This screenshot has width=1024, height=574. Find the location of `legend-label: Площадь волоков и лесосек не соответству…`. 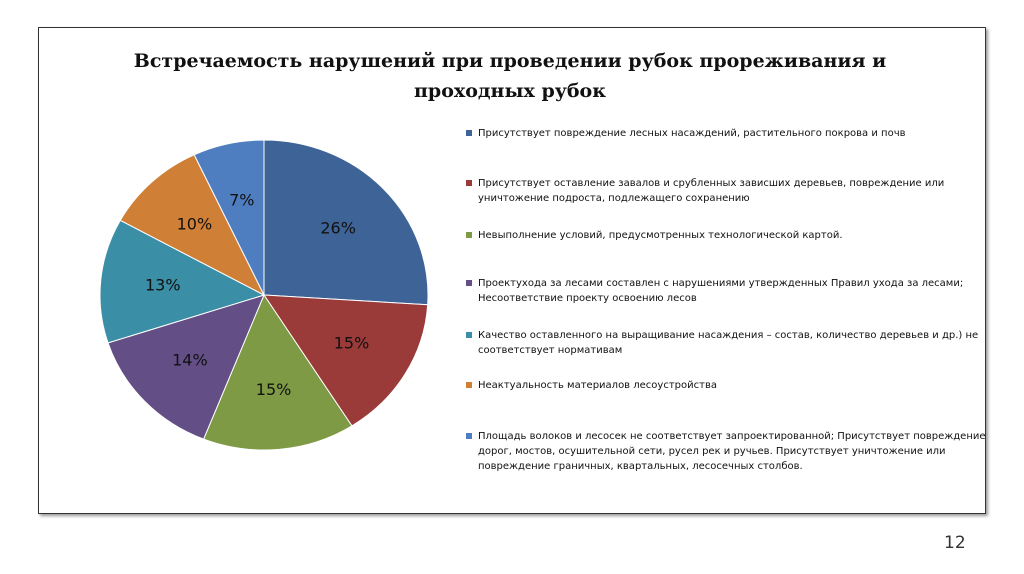

legend-label: Площадь волоков и лесосек не соответству… is located at coordinates (732, 451).